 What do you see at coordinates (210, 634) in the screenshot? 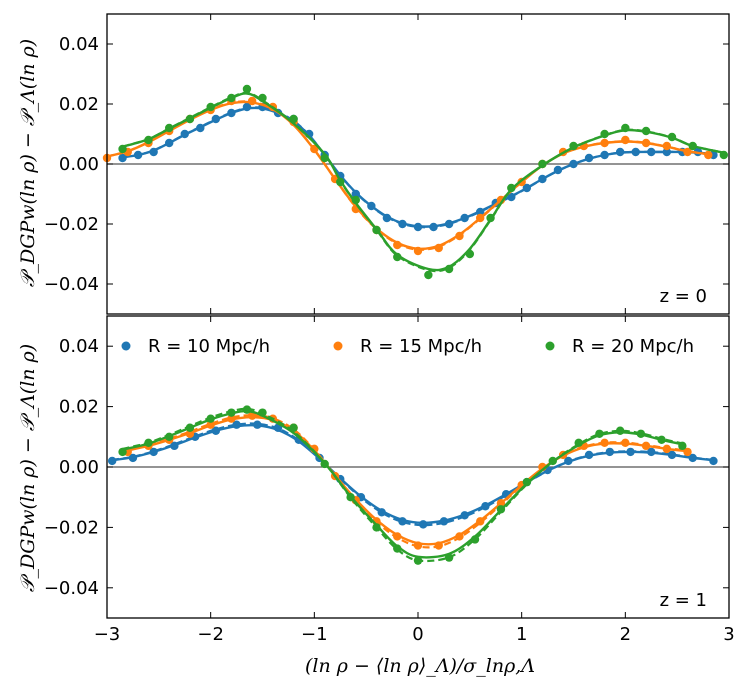
I see `x-tick-label: −2` at bounding box center [210, 634].